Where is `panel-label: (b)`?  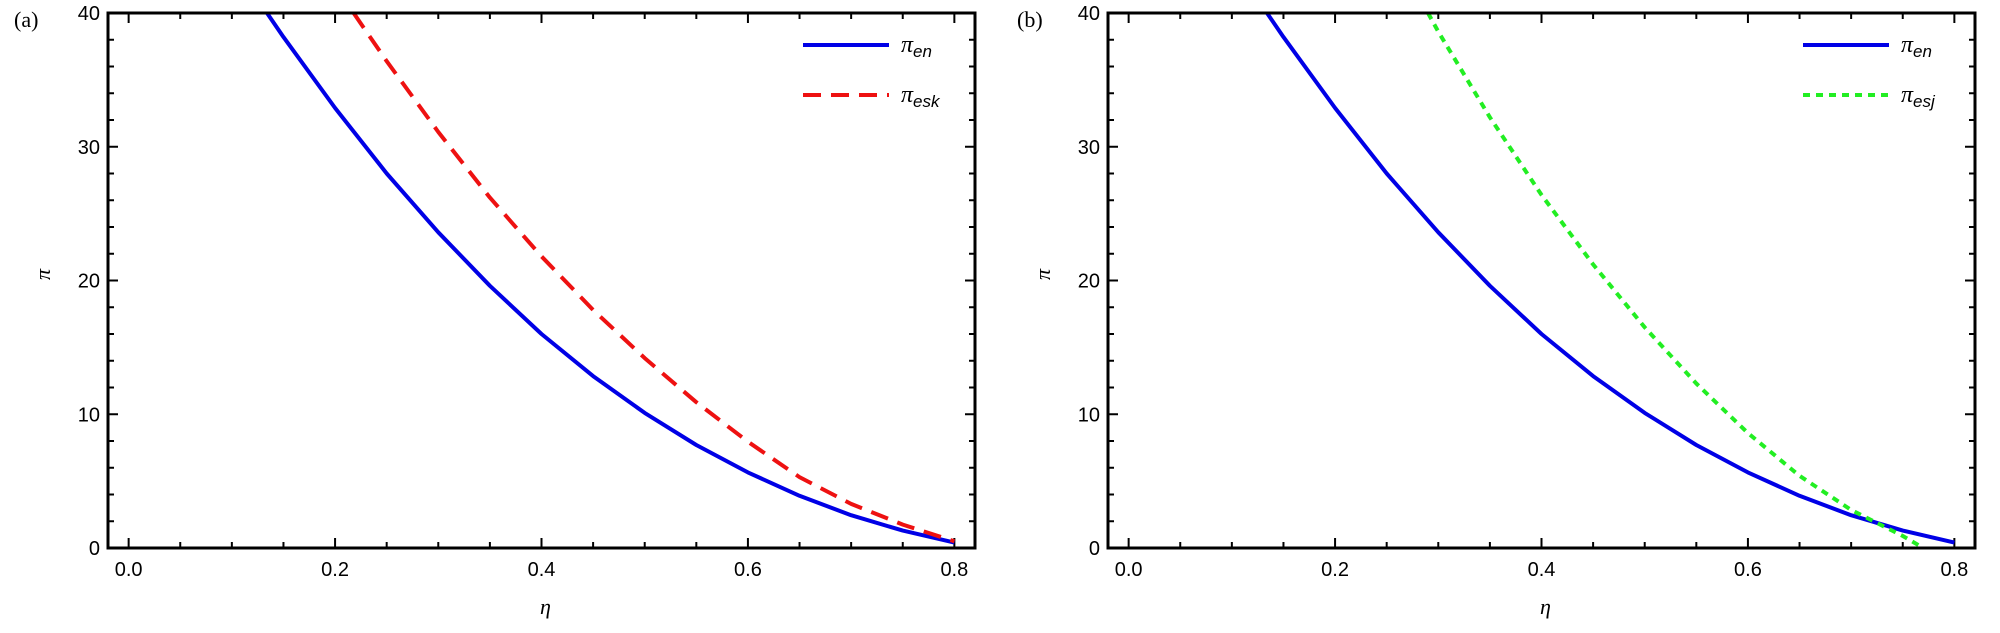 panel-label: (b) is located at coordinates (1030, 19).